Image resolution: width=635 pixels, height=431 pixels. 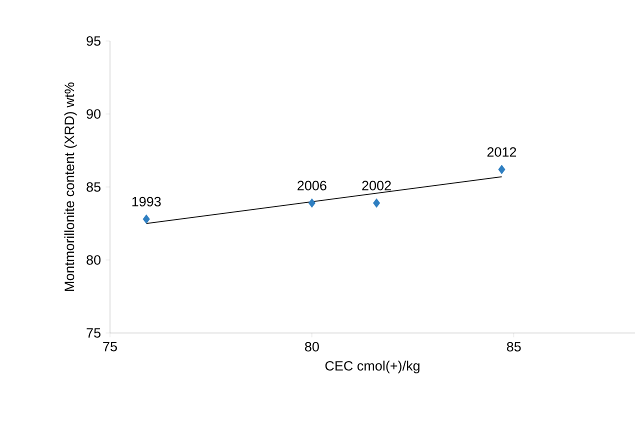 I want to click on y-tick-label: 95, so click(x=93, y=41).